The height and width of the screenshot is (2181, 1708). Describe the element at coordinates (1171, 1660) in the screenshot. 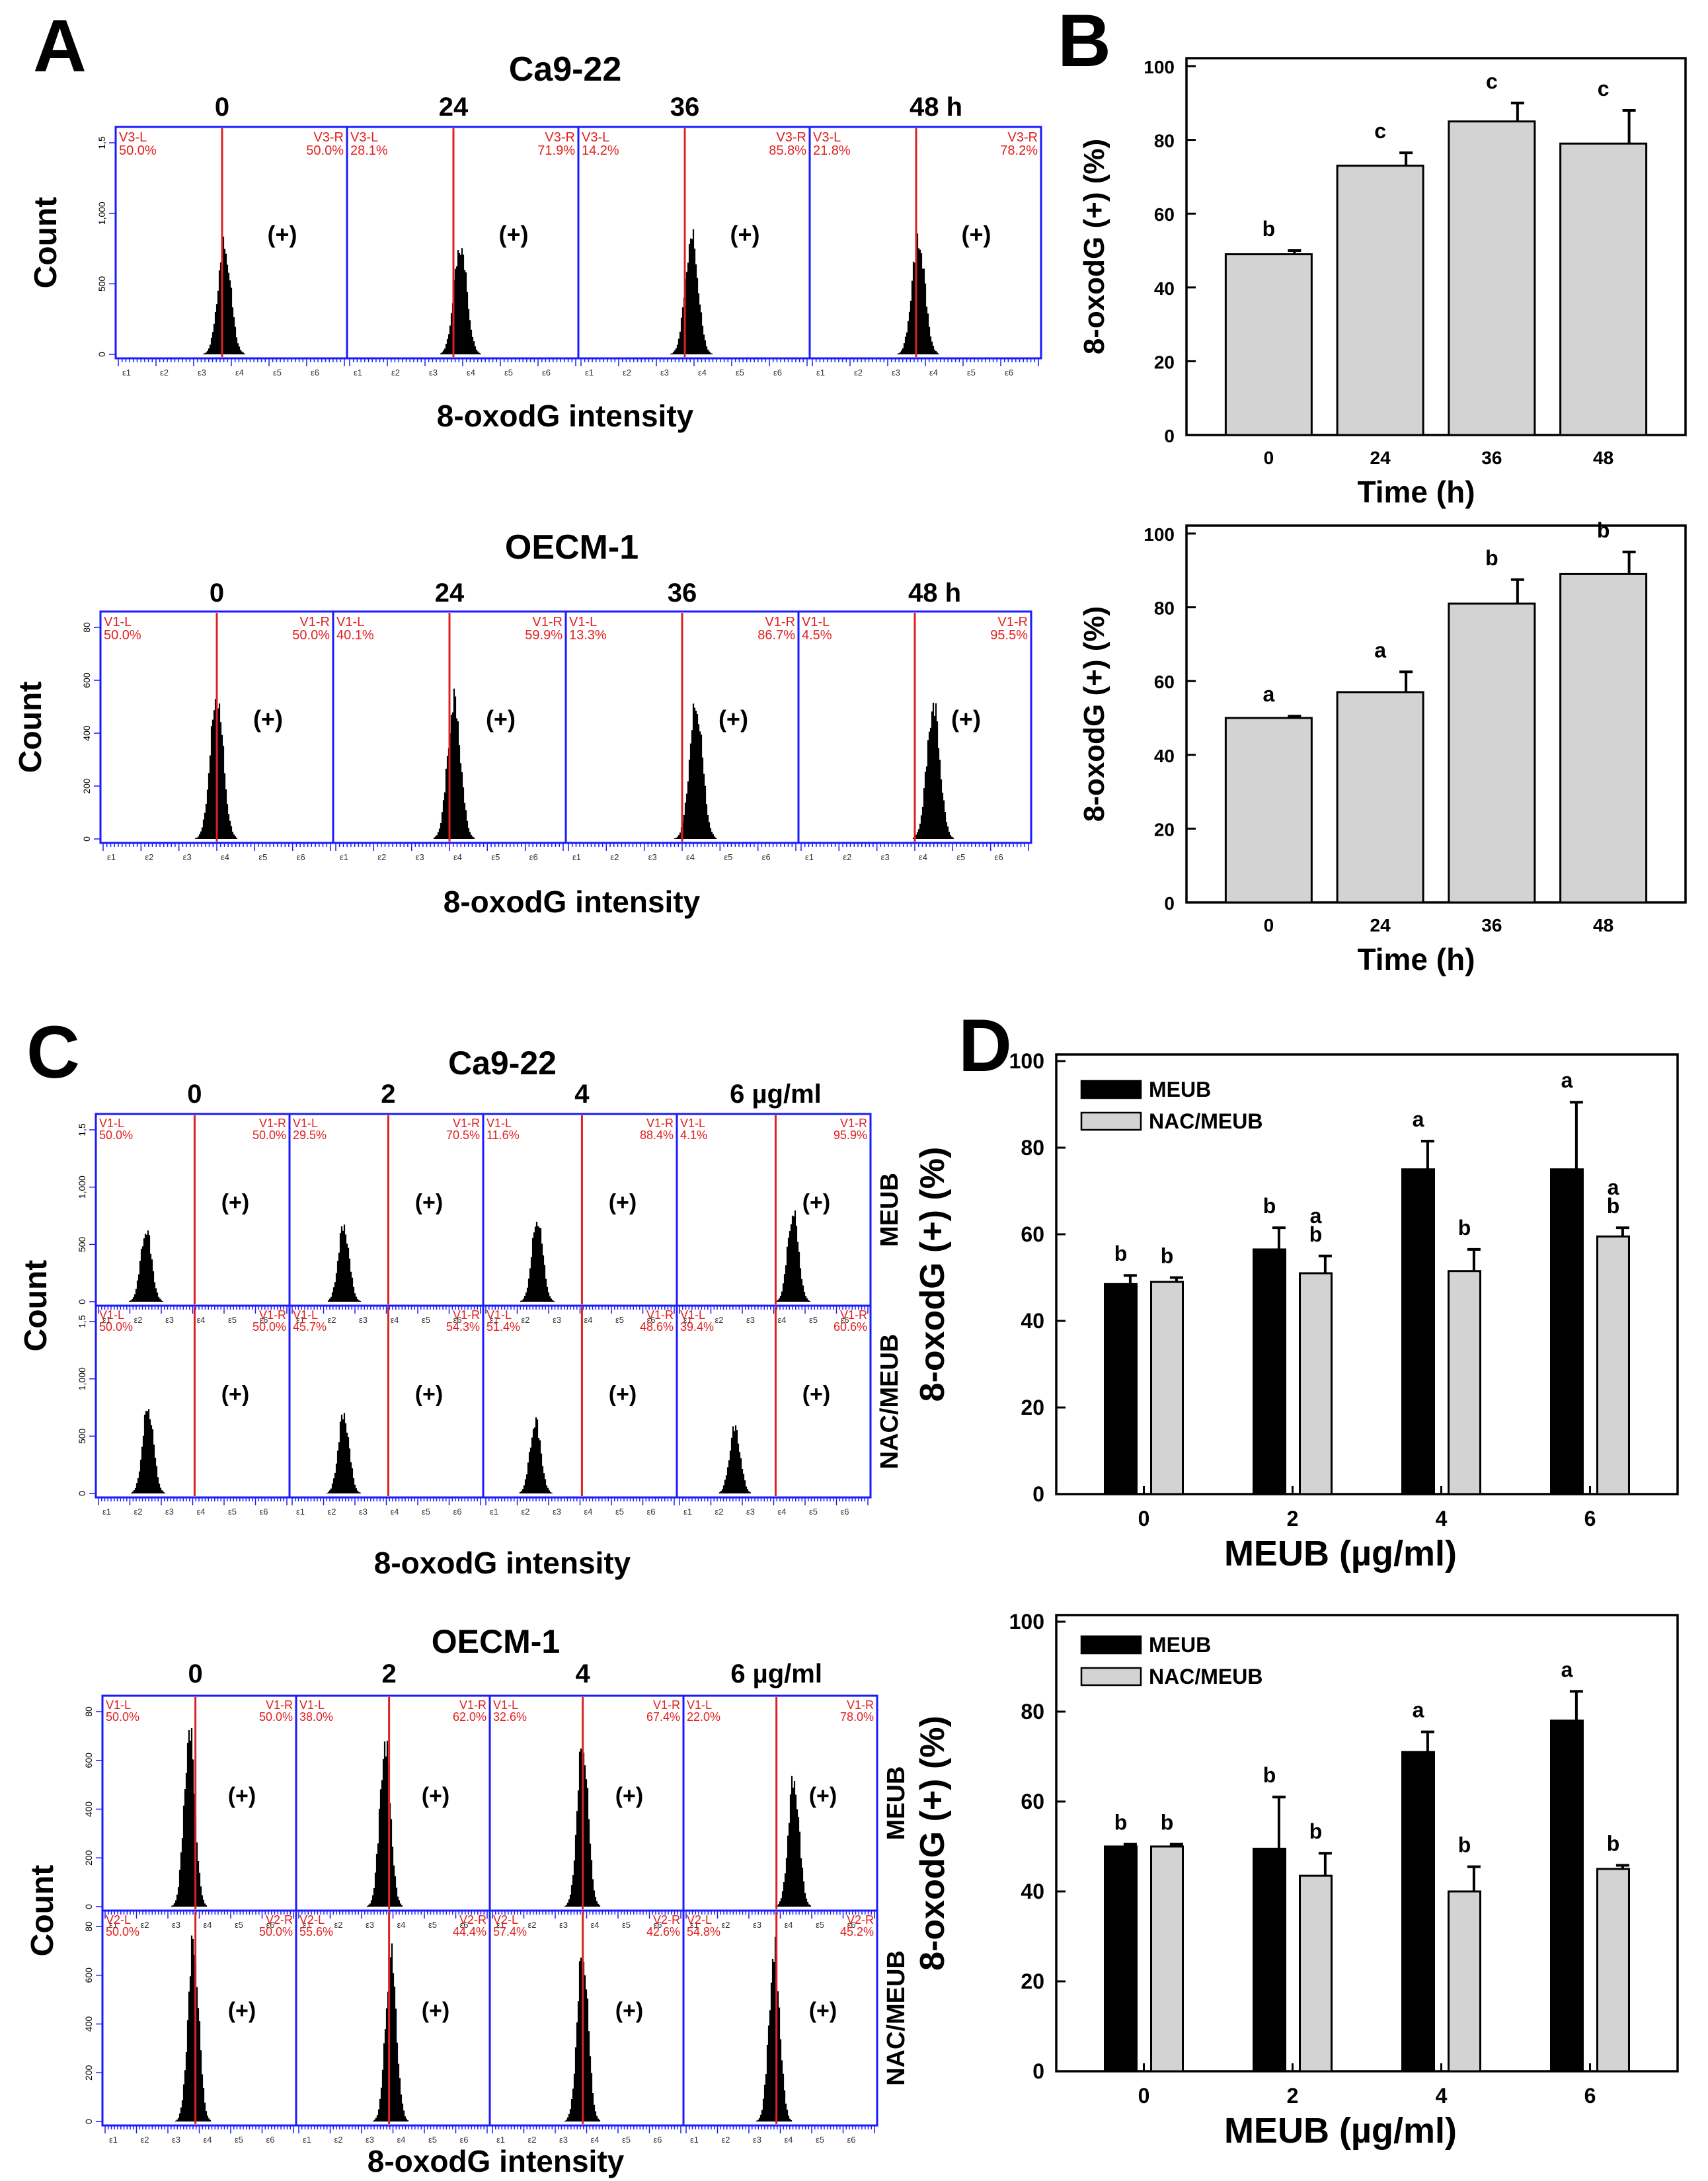

I see `legend: MEUB NAC/MEUB` at that location.